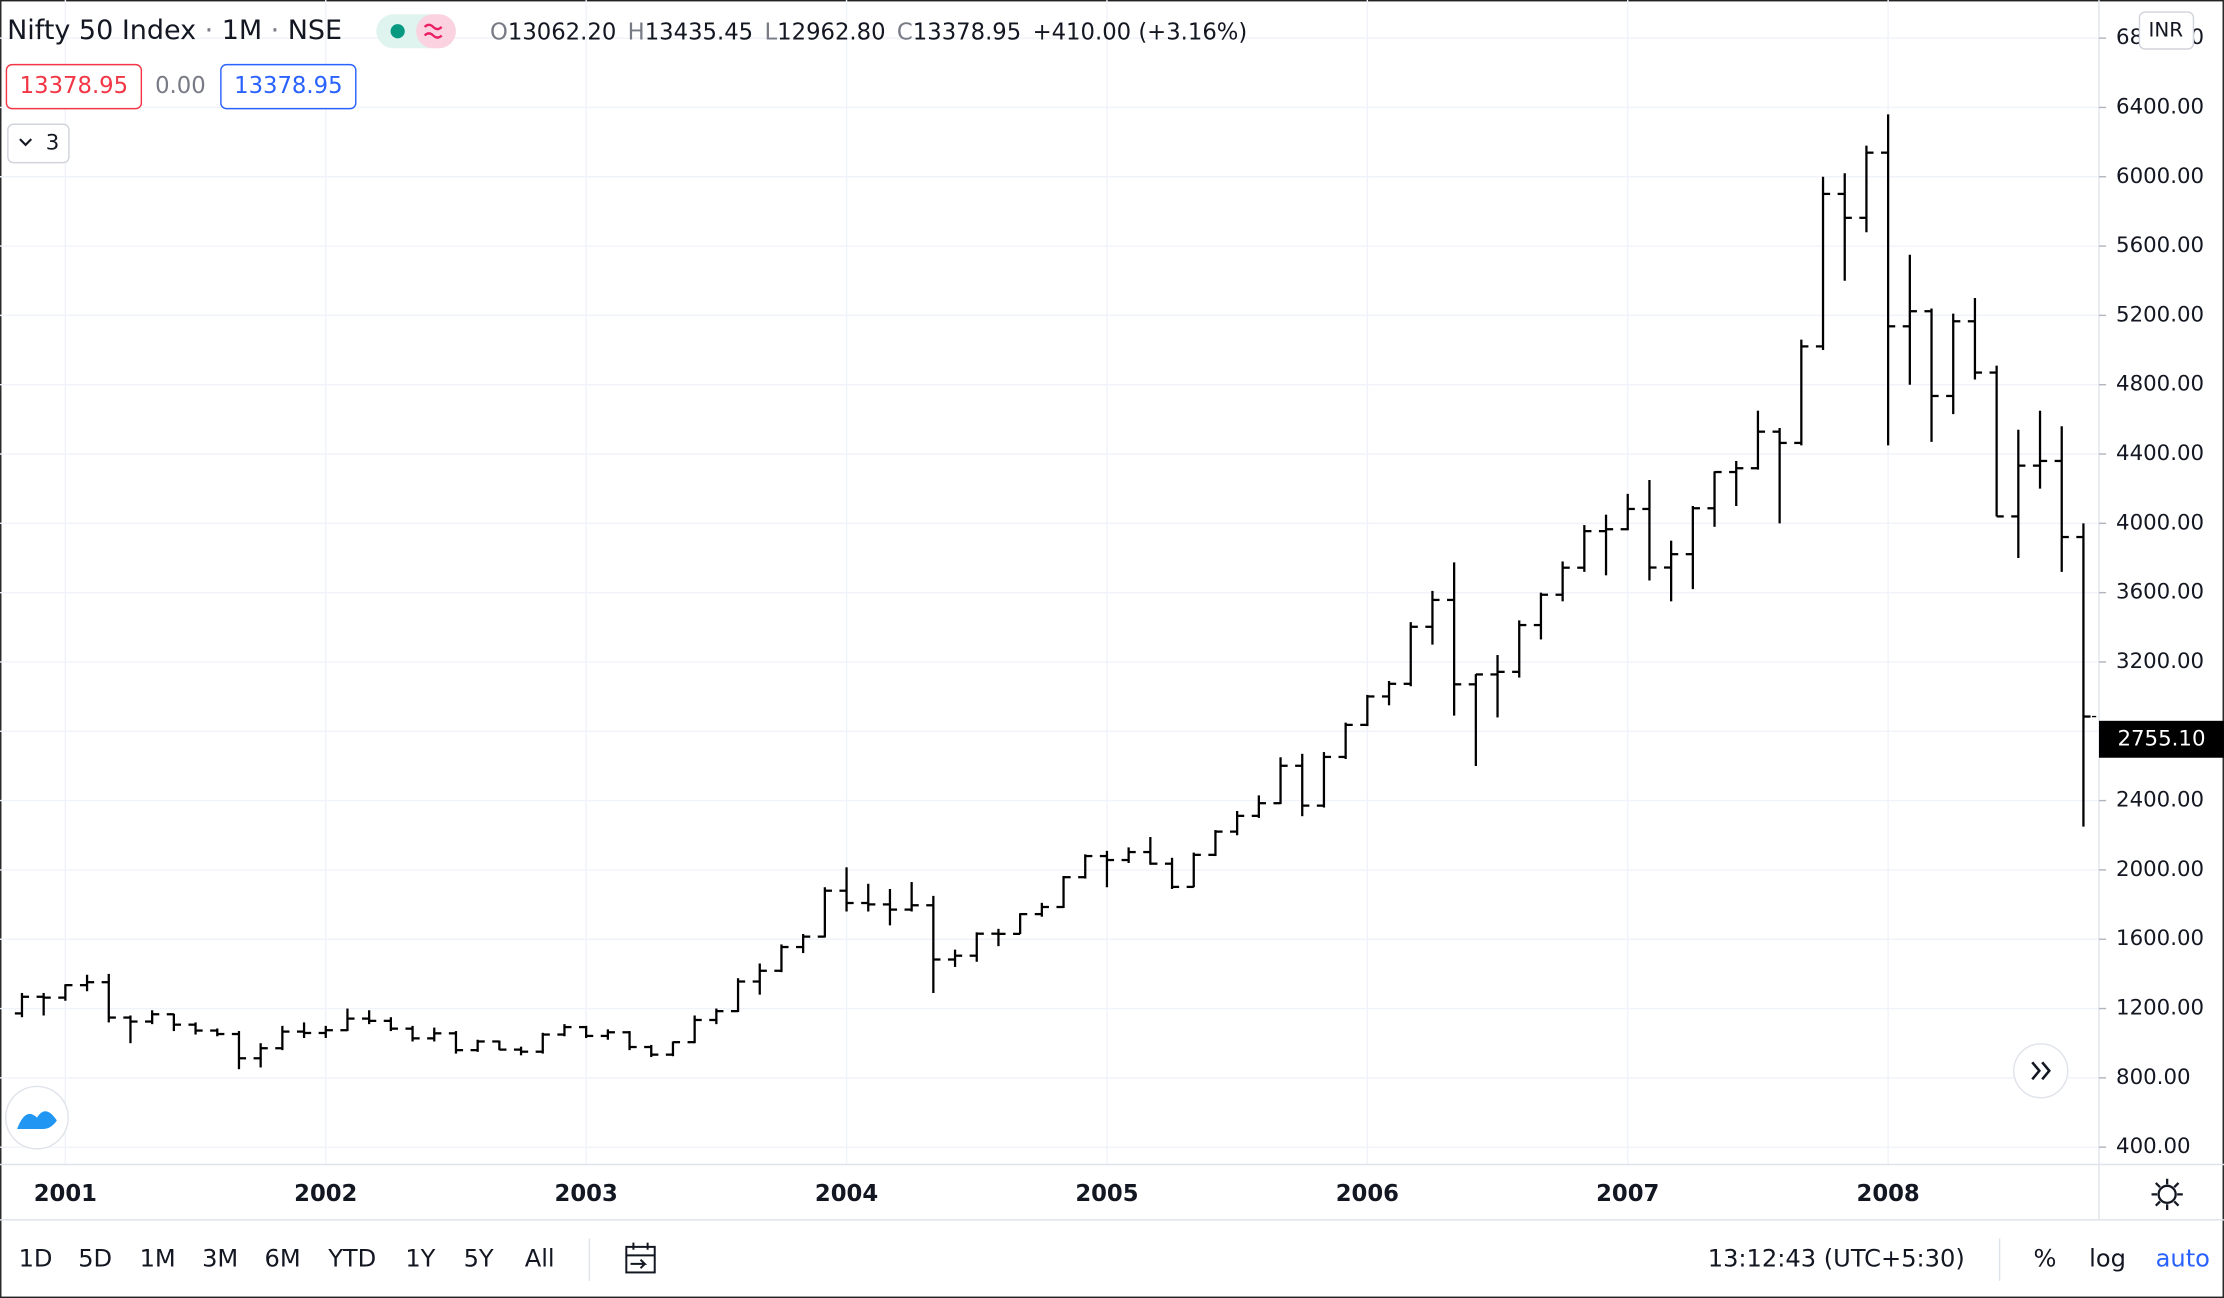  I want to click on y-tick-label: 6000.00, so click(2160, 176).